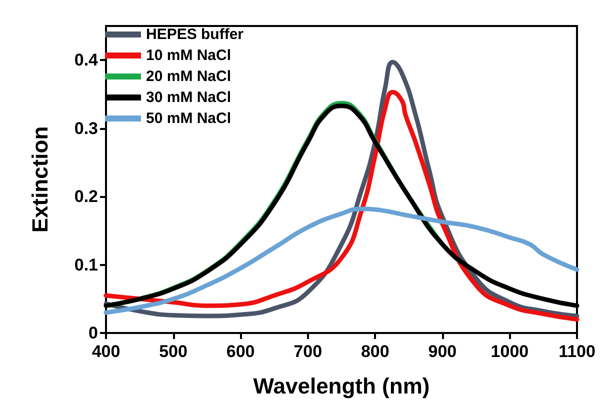  I want to click on legend-label: HEPES buffer, so click(195, 34).